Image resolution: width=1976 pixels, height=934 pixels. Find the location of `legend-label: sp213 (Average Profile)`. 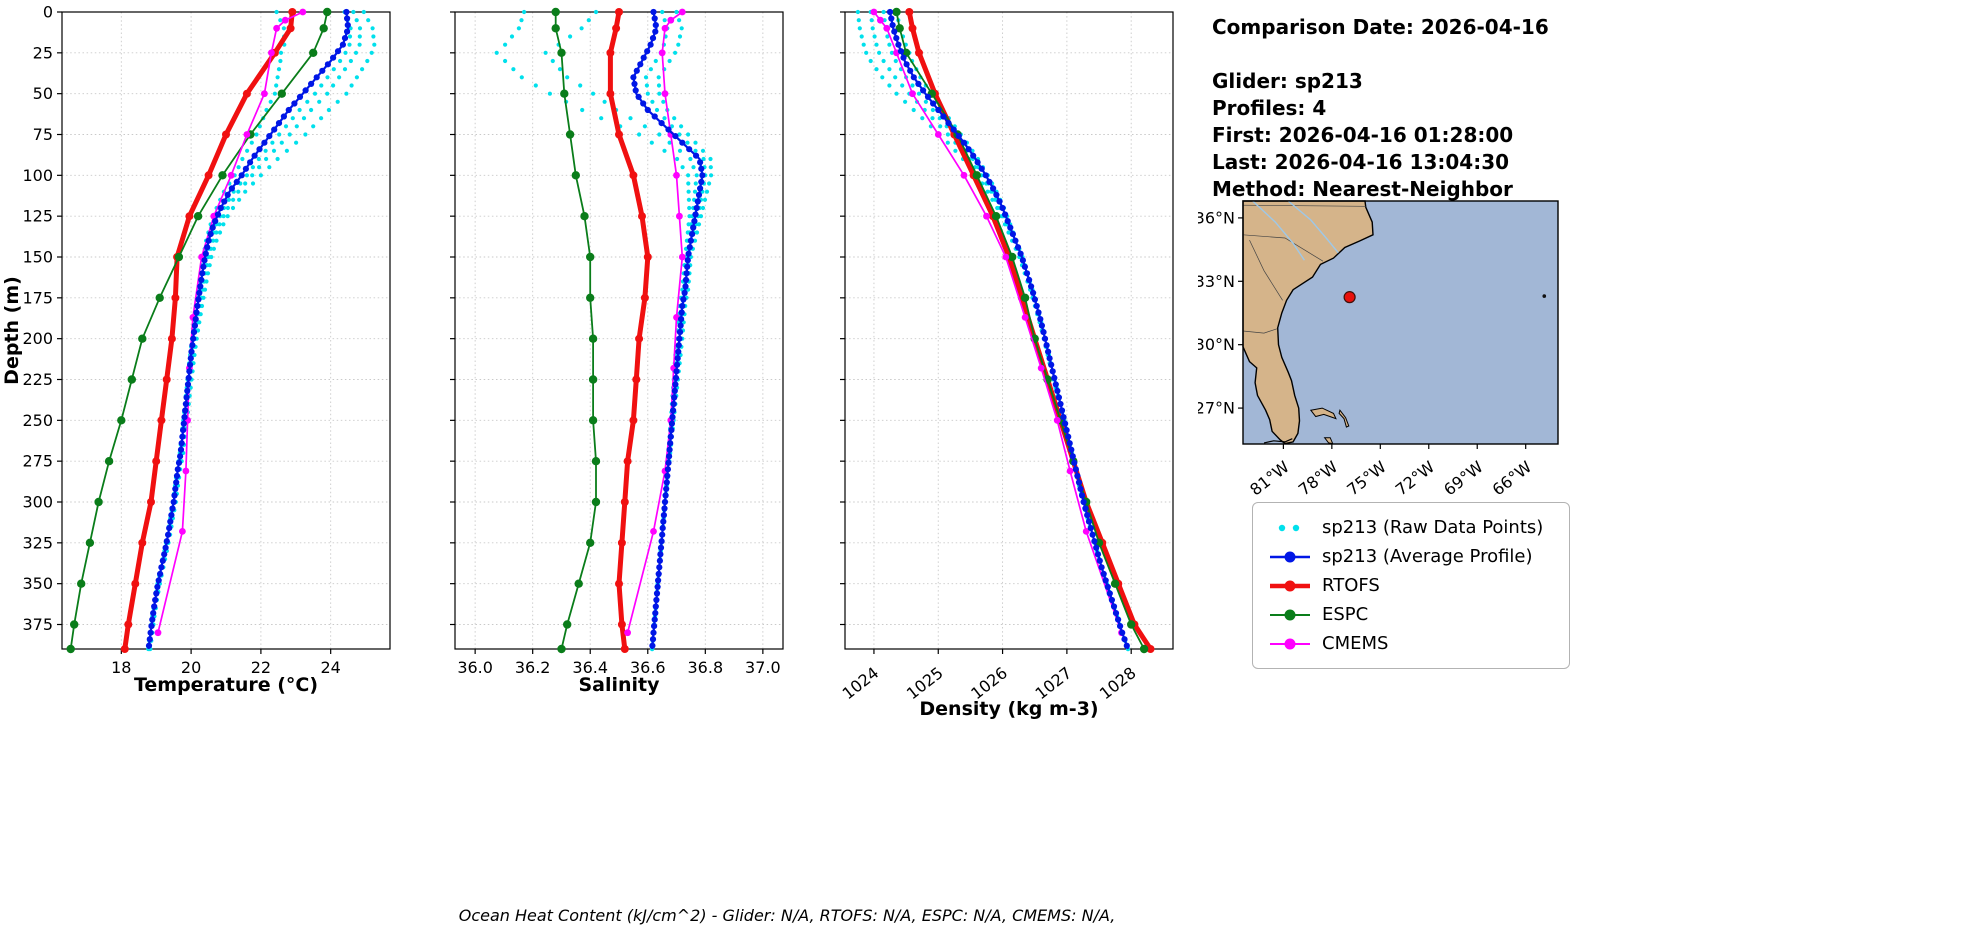

legend-label: sp213 (Average Profile) is located at coordinates (1427, 556).